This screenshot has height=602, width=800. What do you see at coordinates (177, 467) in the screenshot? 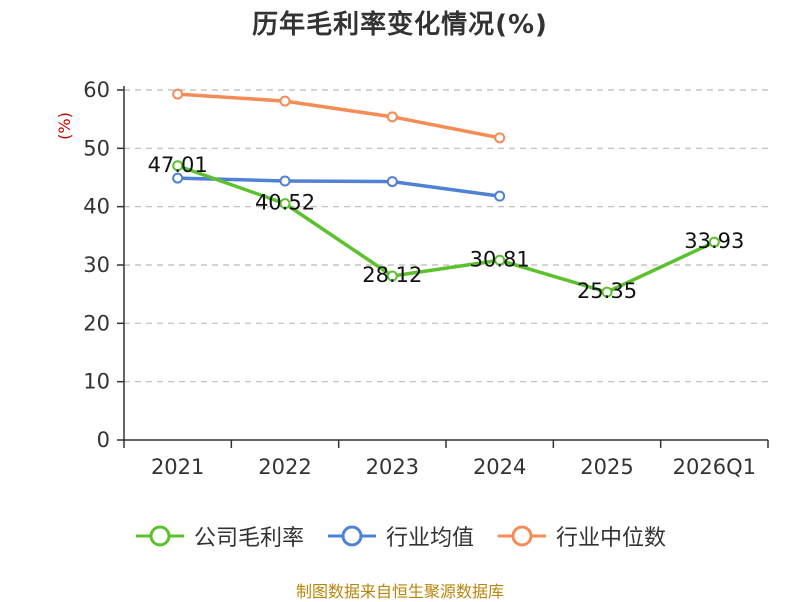
I see `x-tick-label: 2021` at bounding box center [177, 467].